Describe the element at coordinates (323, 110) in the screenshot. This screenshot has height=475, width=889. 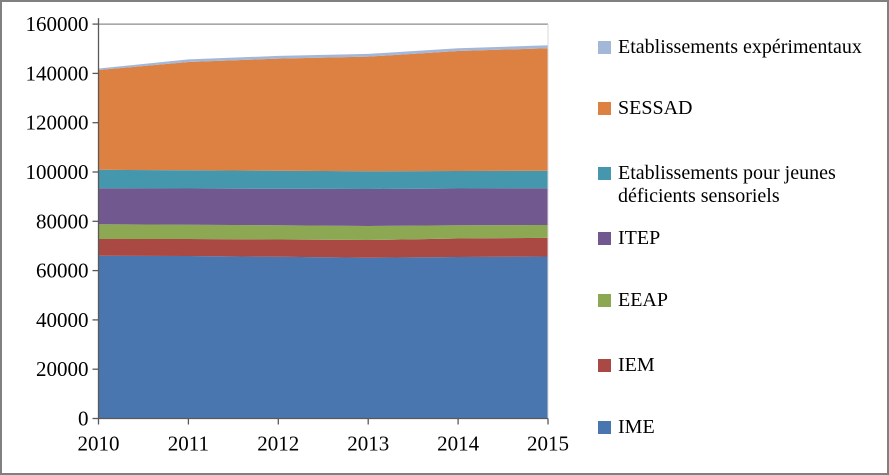
I see `area-series-sessad` at that location.